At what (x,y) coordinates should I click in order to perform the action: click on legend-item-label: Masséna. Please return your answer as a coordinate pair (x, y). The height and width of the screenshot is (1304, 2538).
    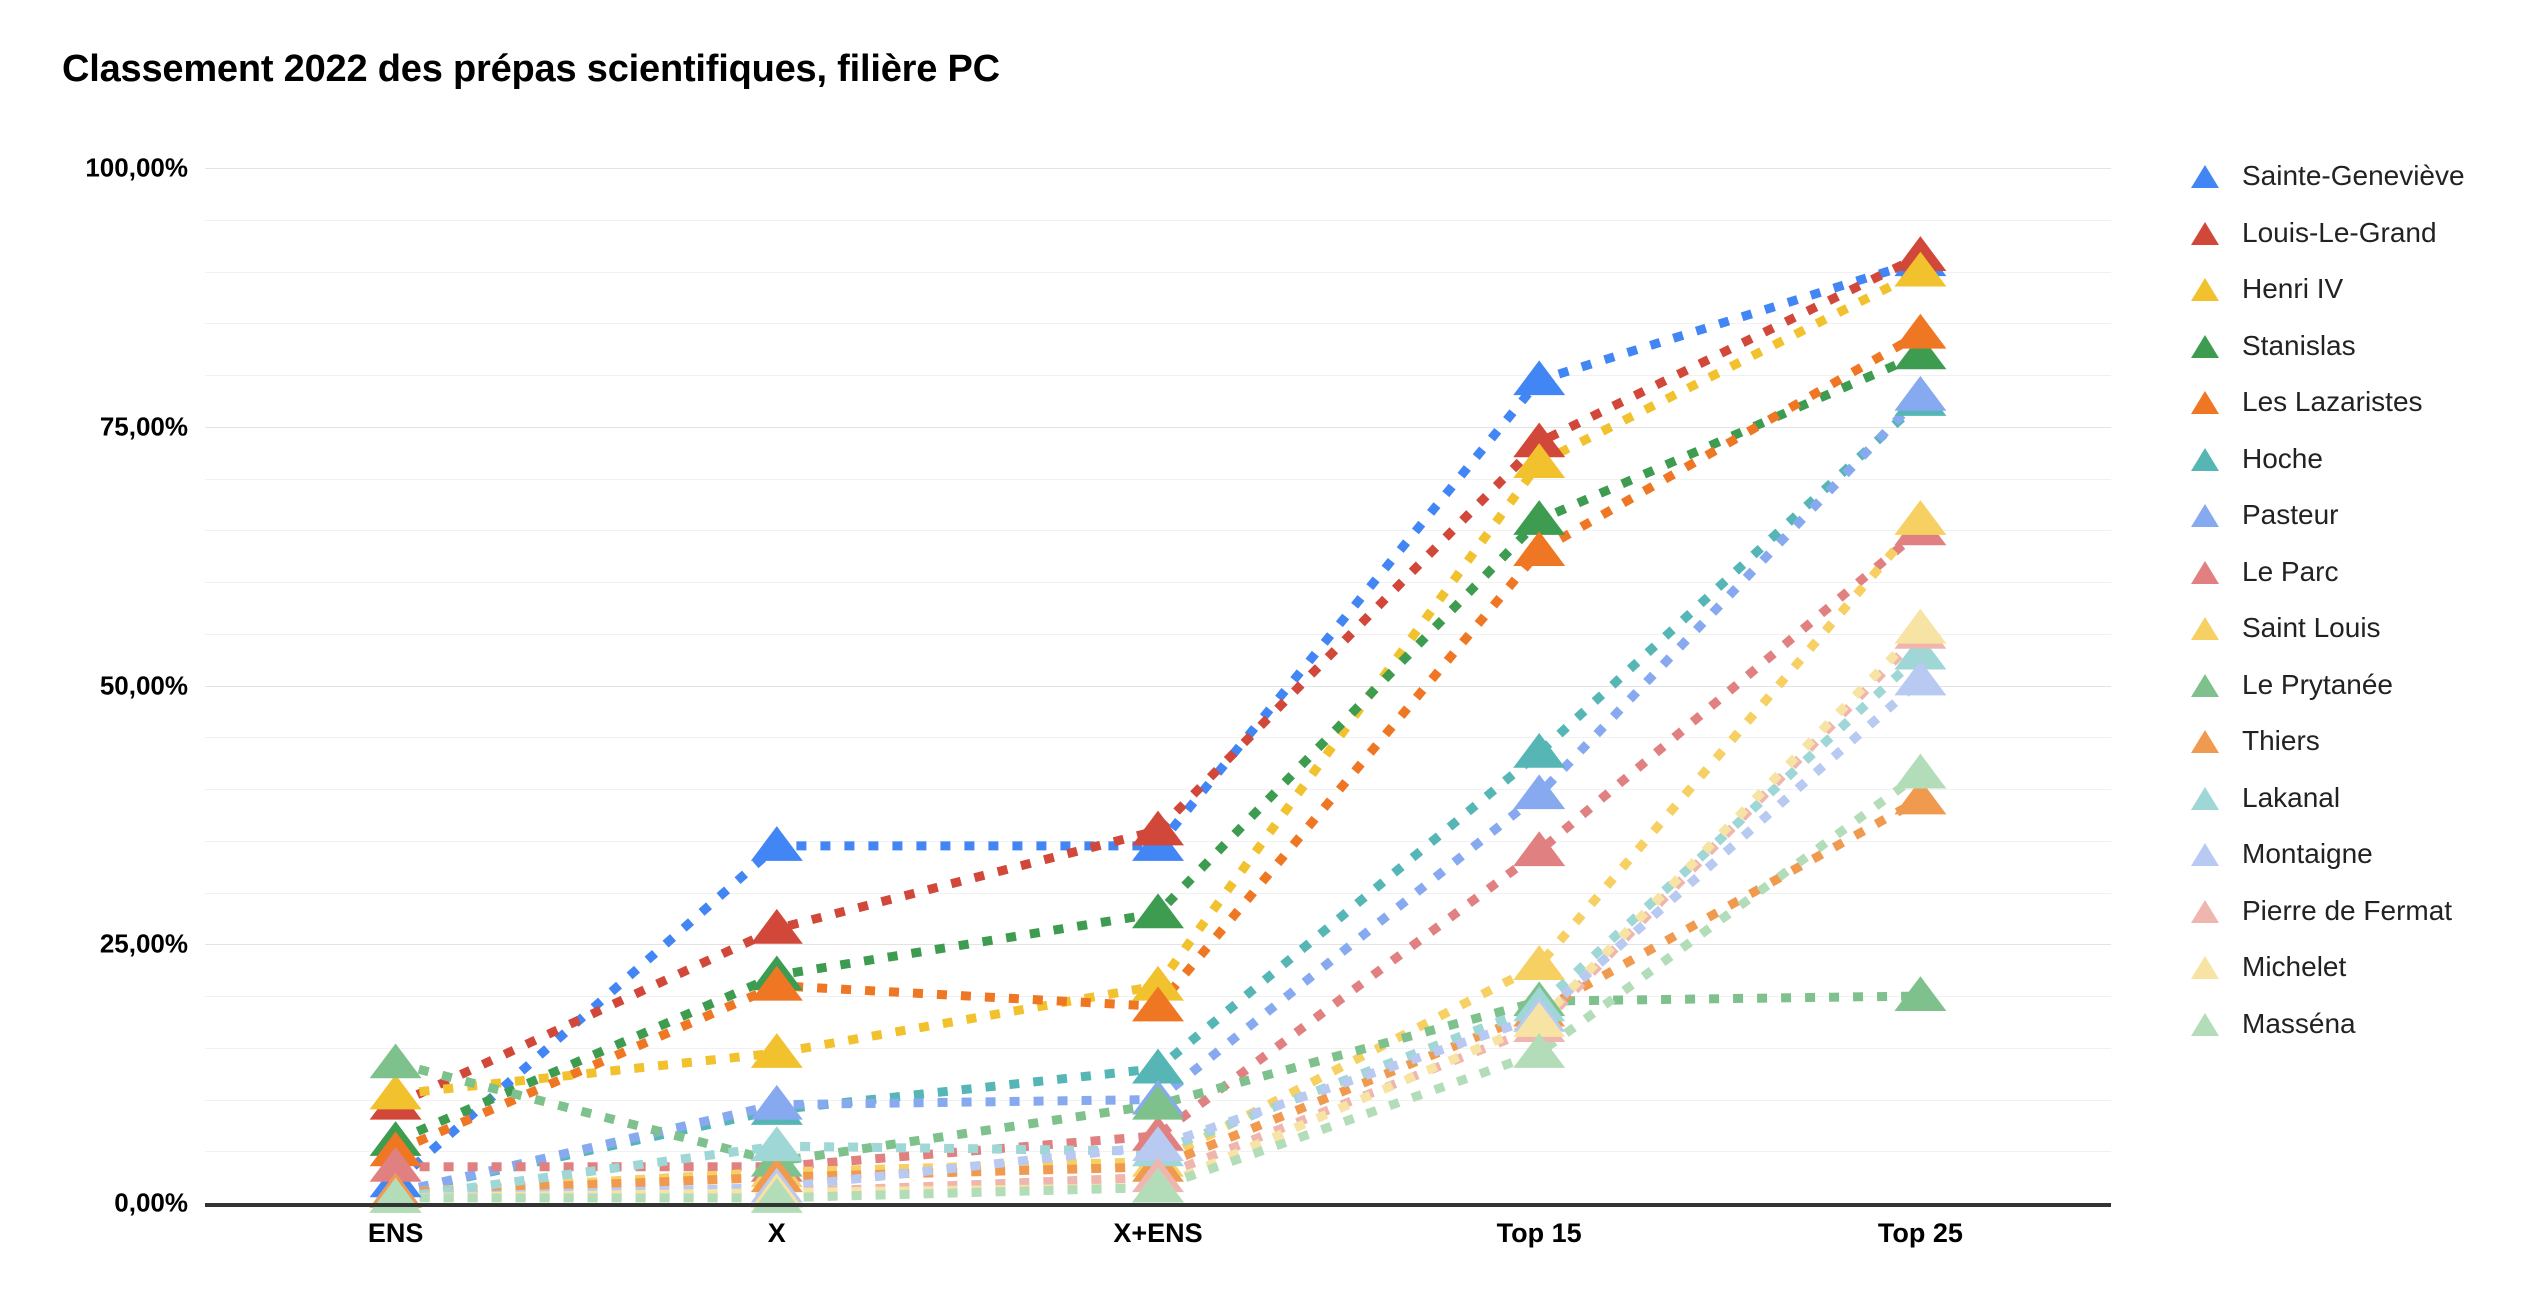
    Looking at the image, I should click on (2299, 1023).